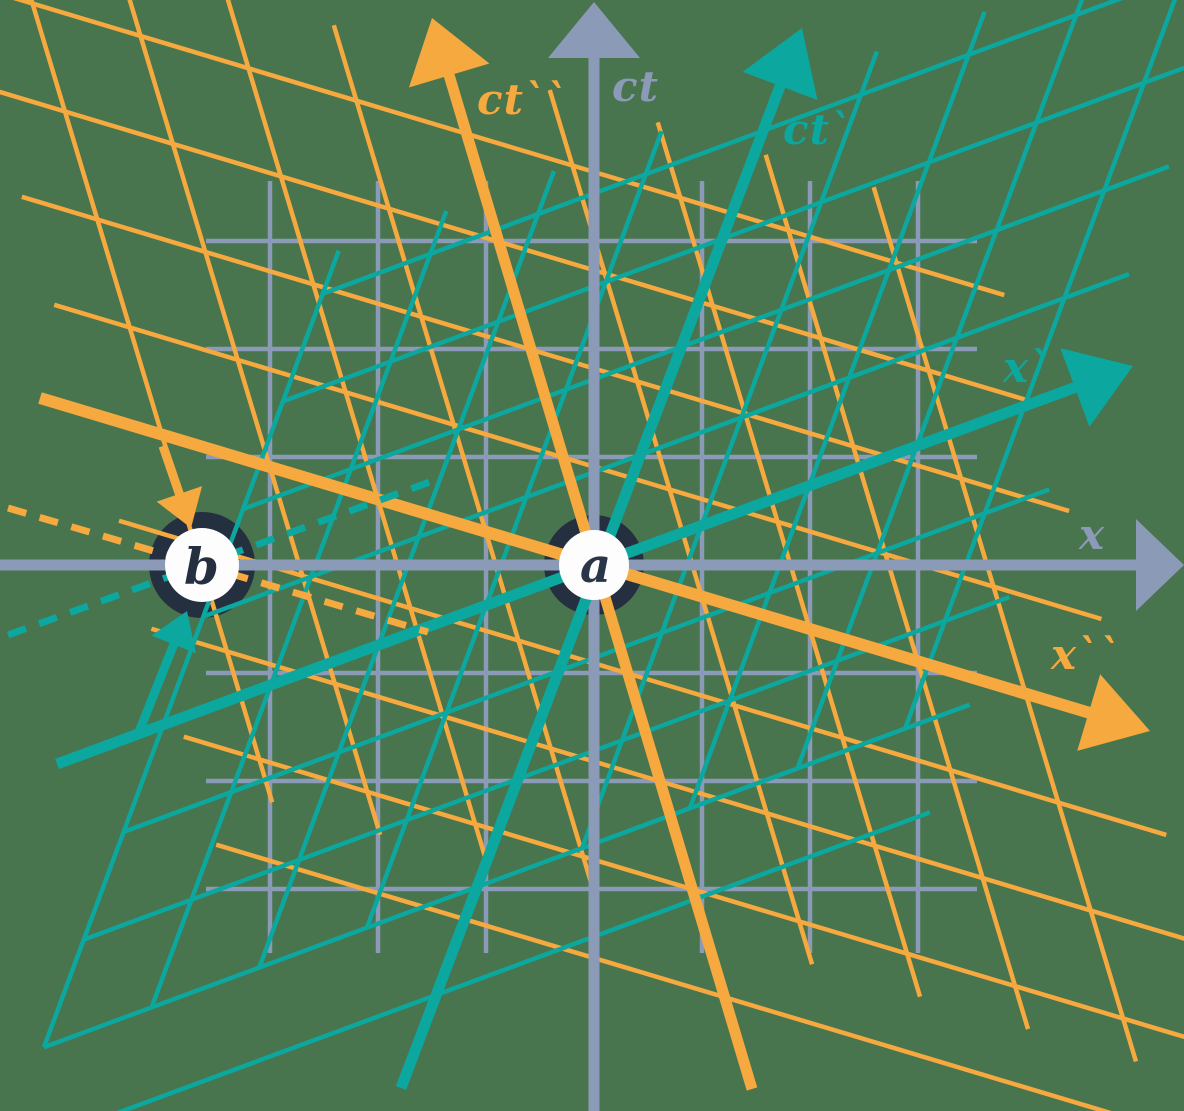 The height and width of the screenshot is (1111, 1184). What do you see at coordinates (817, 129) in the screenshot?
I see `label-ct-prime: ct`` at bounding box center [817, 129].